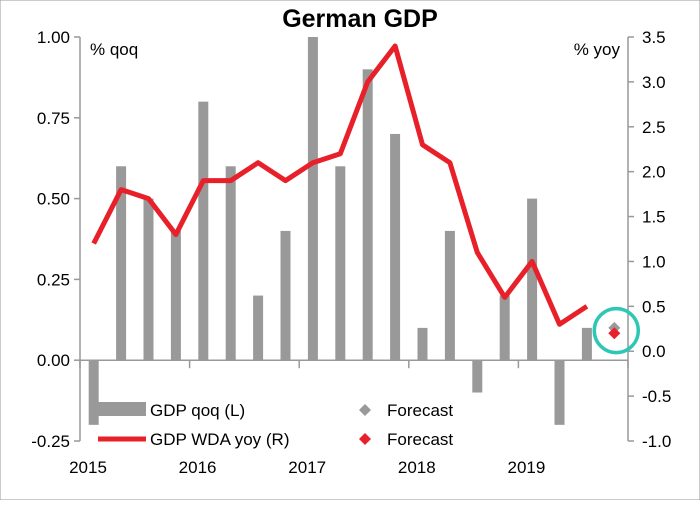  Describe the element at coordinates (53, 37) in the screenshot. I see `left-tick-label: 1.00` at that location.